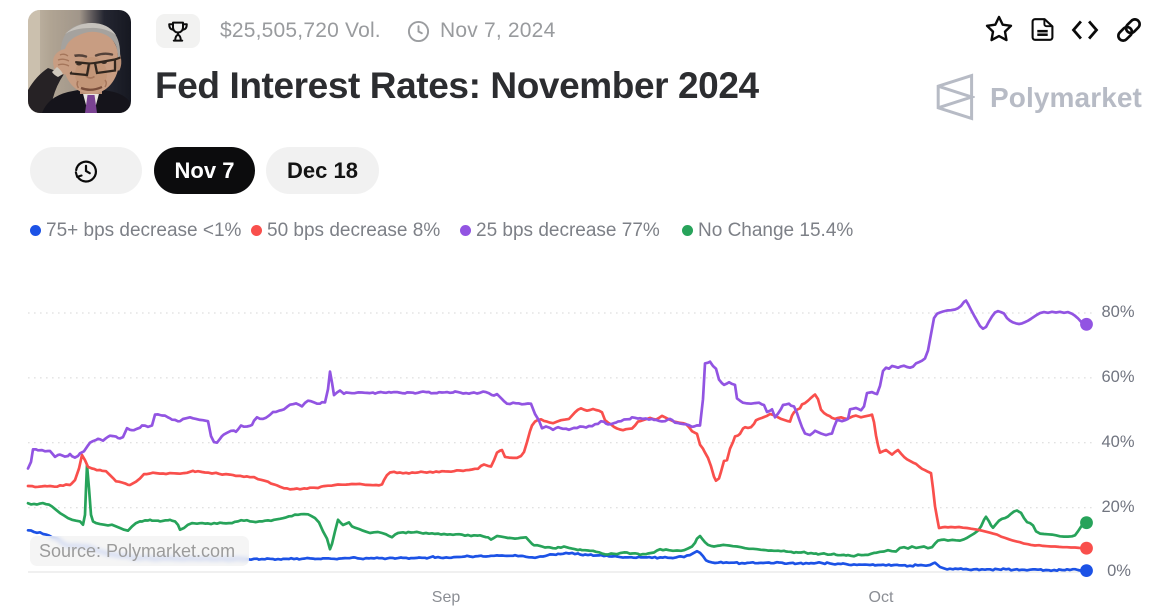 This screenshot has width=1175, height=607. What do you see at coordinates (446, 597) in the screenshot?
I see `svg-text: Sep` at bounding box center [446, 597].